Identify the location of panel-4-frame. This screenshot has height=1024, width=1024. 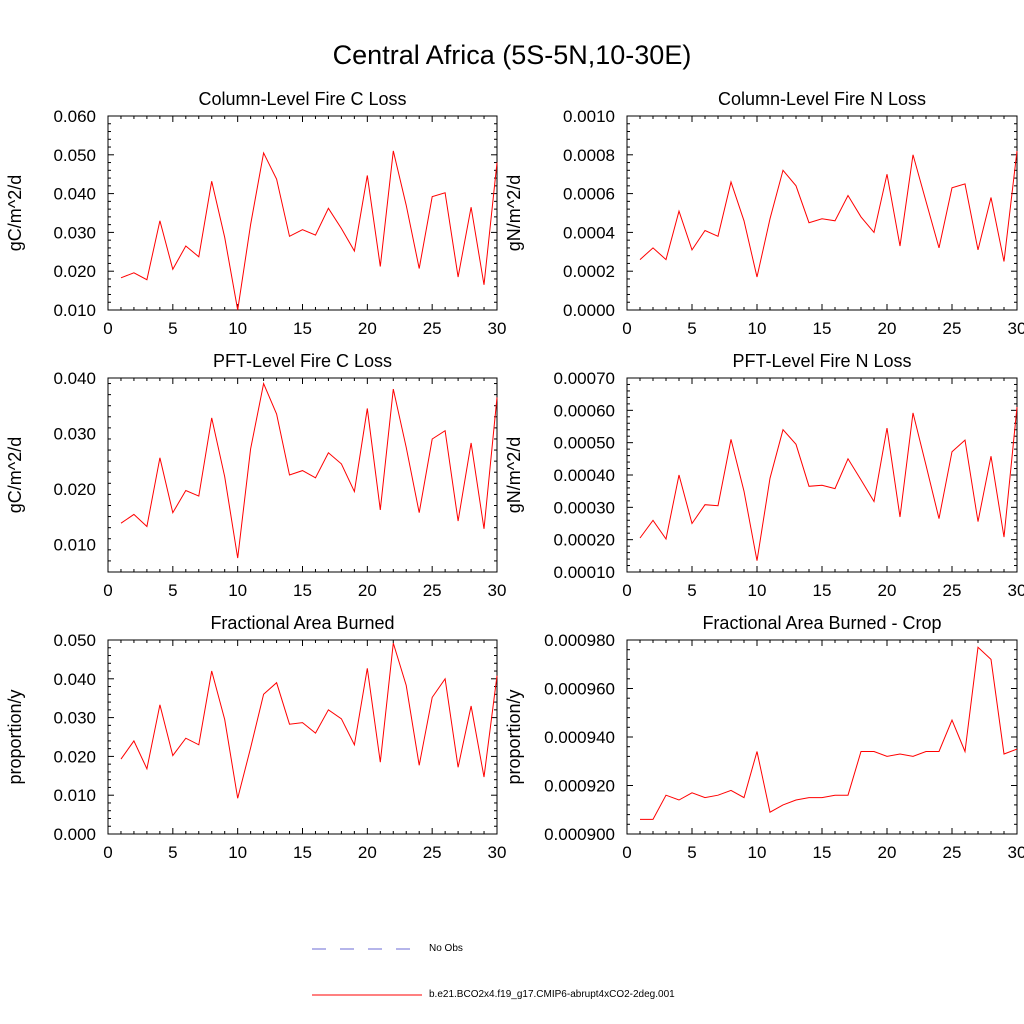
(822, 475).